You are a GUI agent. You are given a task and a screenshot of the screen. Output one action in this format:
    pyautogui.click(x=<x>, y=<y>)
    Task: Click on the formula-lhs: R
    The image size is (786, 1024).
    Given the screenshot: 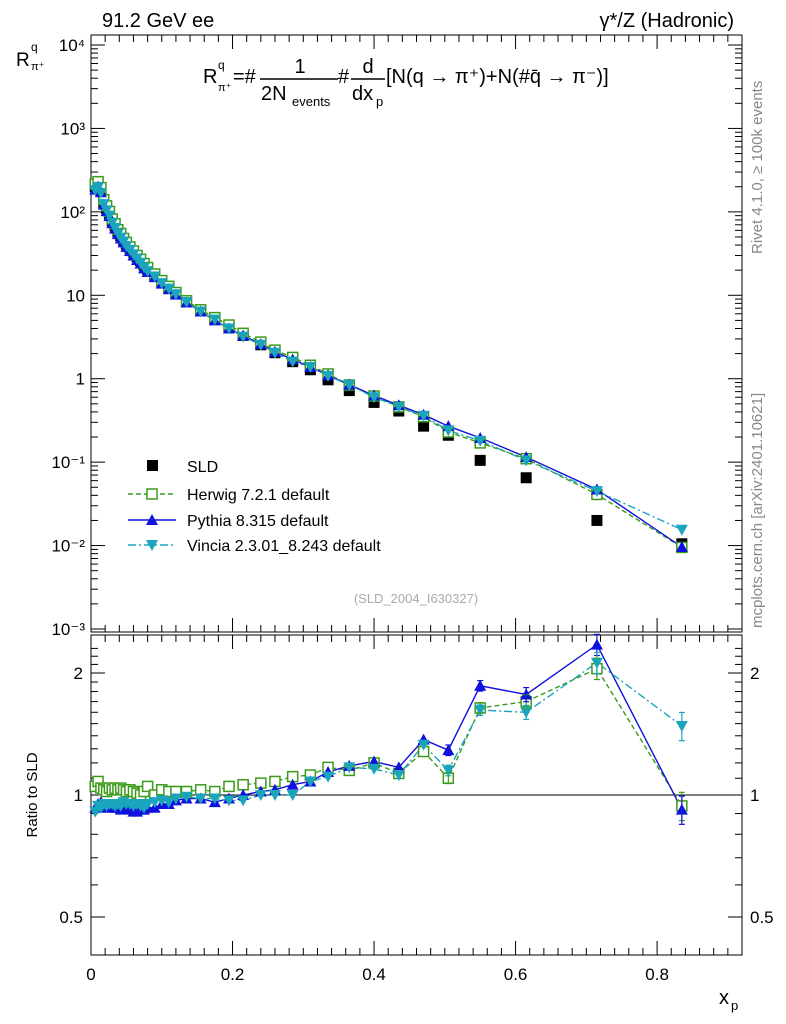 What is the action you would take?
    pyautogui.click(x=210, y=77)
    